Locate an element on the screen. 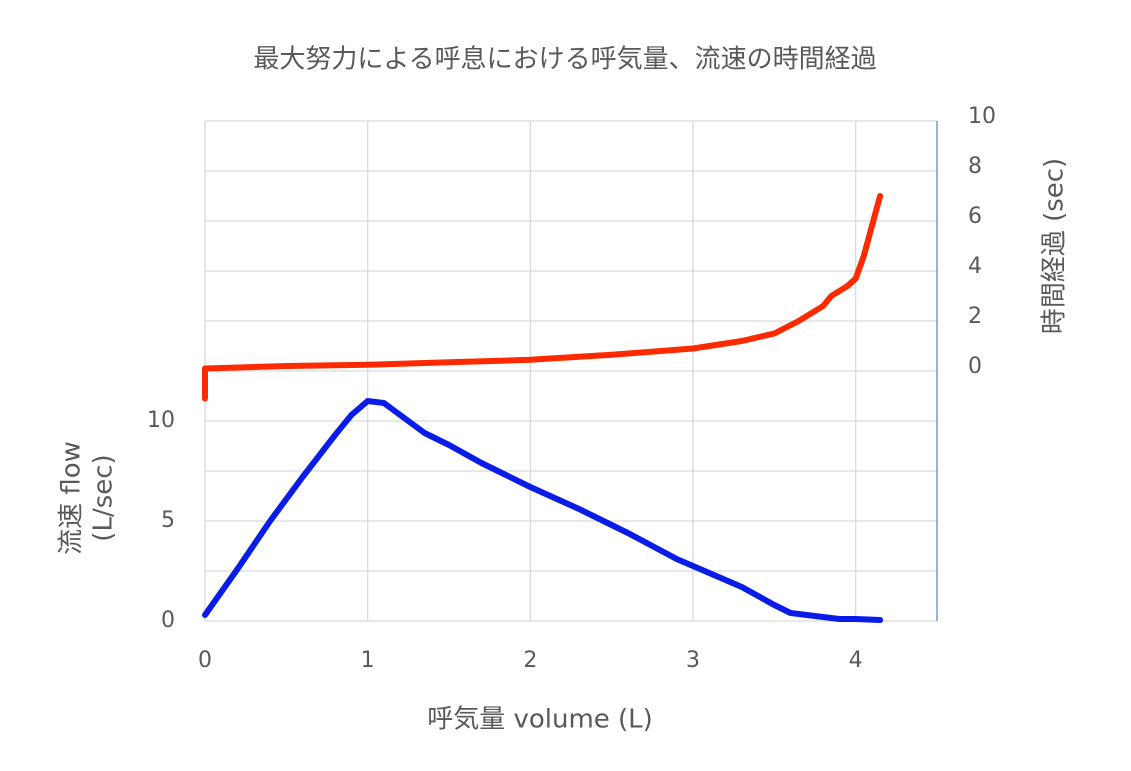 Image resolution: width=1131 pixels, height=771 pixels. x-tick-label: 4 is located at coordinates (856, 660).